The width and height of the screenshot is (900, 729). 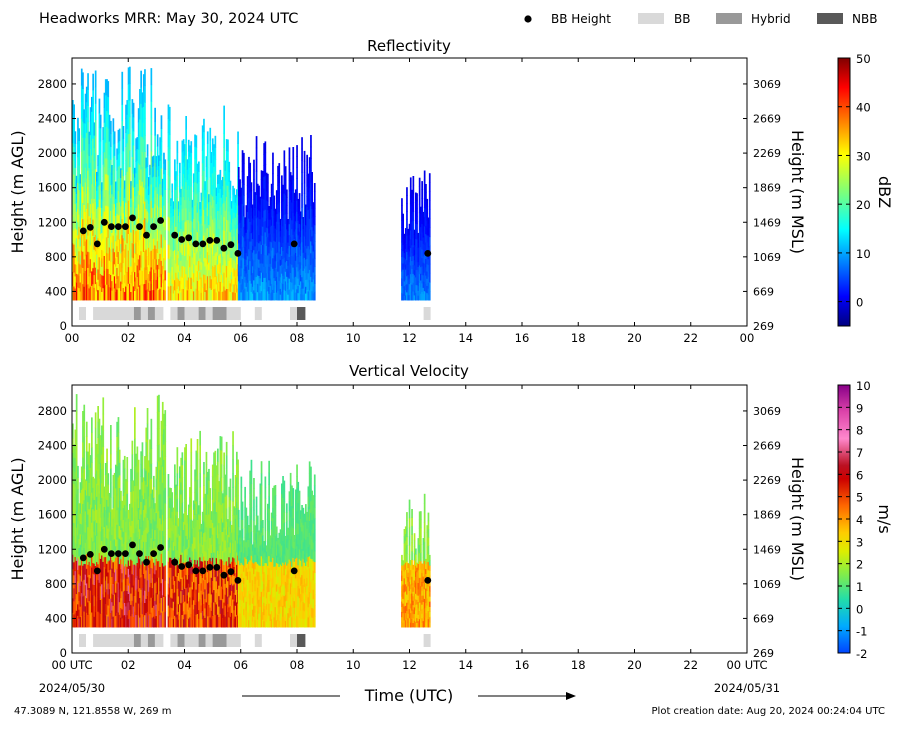 What do you see at coordinates (690, 338) in the screenshot?
I see `x-tick-label: 22` at bounding box center [690, 338].